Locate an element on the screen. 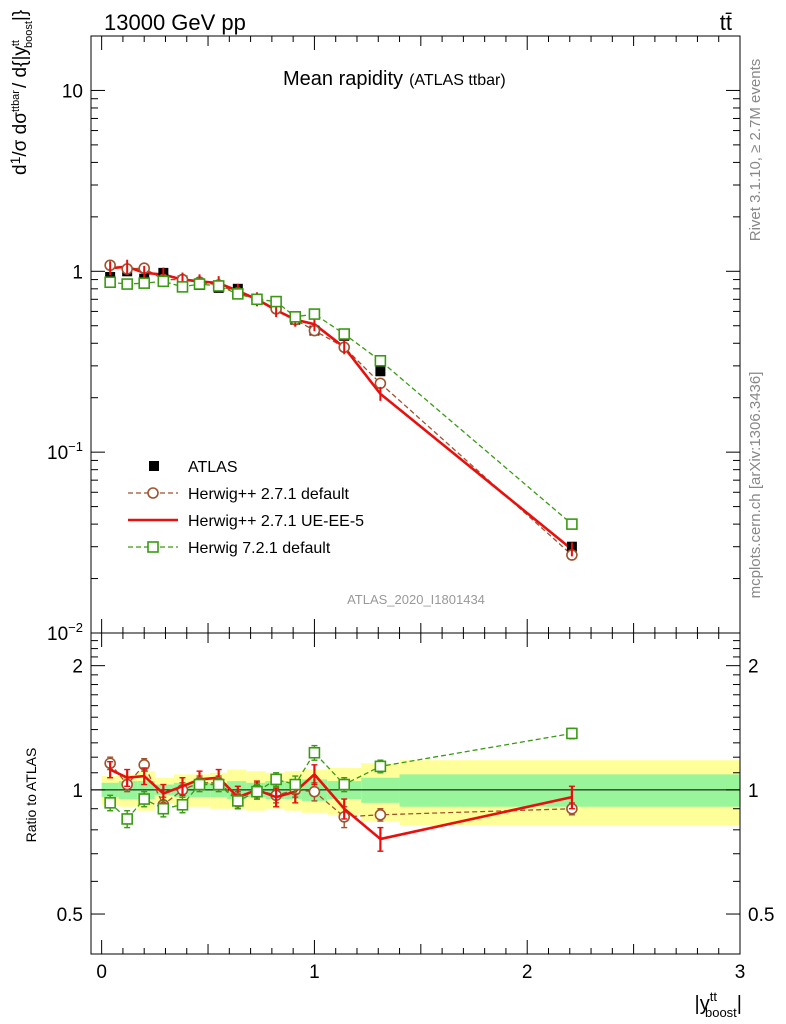 This screenshot has height=1024, width=786. x-tick-label: 1 is located at coordinates (314, 972).